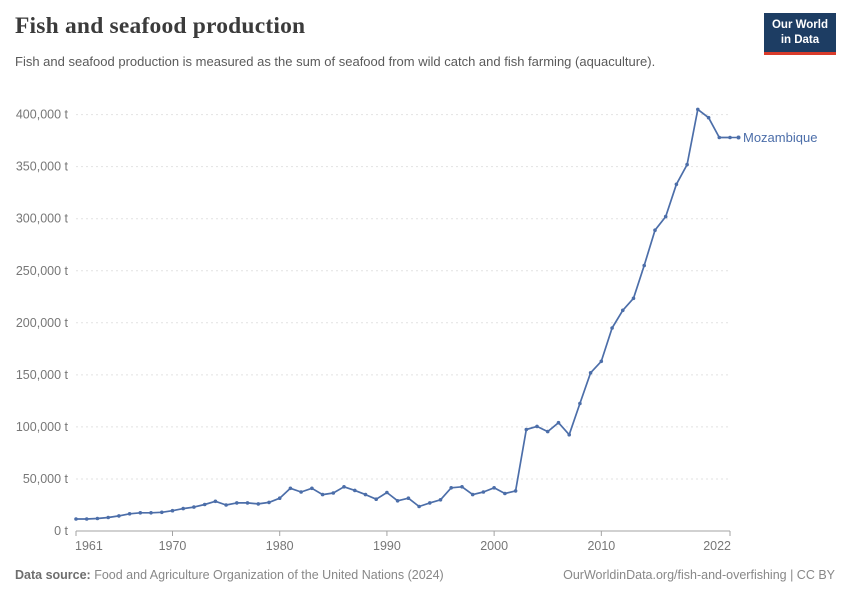 This screenshot has height=600, width=850. Describe the element at coordinates (42, 323) in the screenshot. I see `y-axis-label: 200,000 t` at that location.